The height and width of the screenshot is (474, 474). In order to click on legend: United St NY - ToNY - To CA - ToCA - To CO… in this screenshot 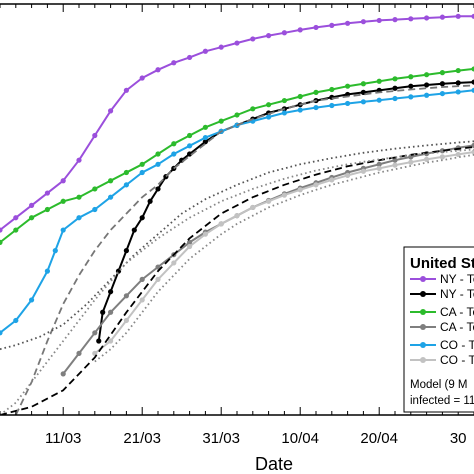, I will do `click(438, 329)`.